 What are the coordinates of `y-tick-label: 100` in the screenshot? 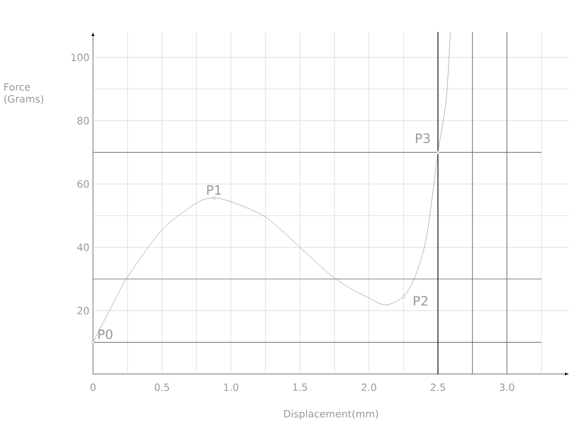 It's located at (80, 58).